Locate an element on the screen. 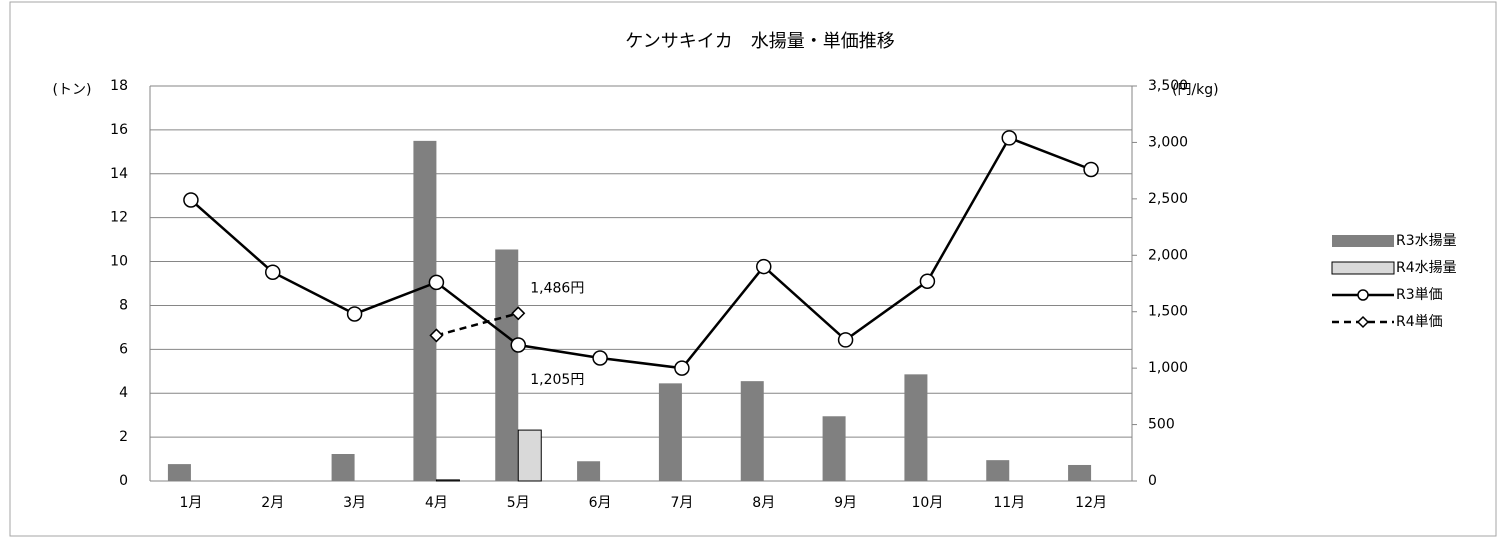  y-tick-label: 4 is located at coordinates (123, 393).